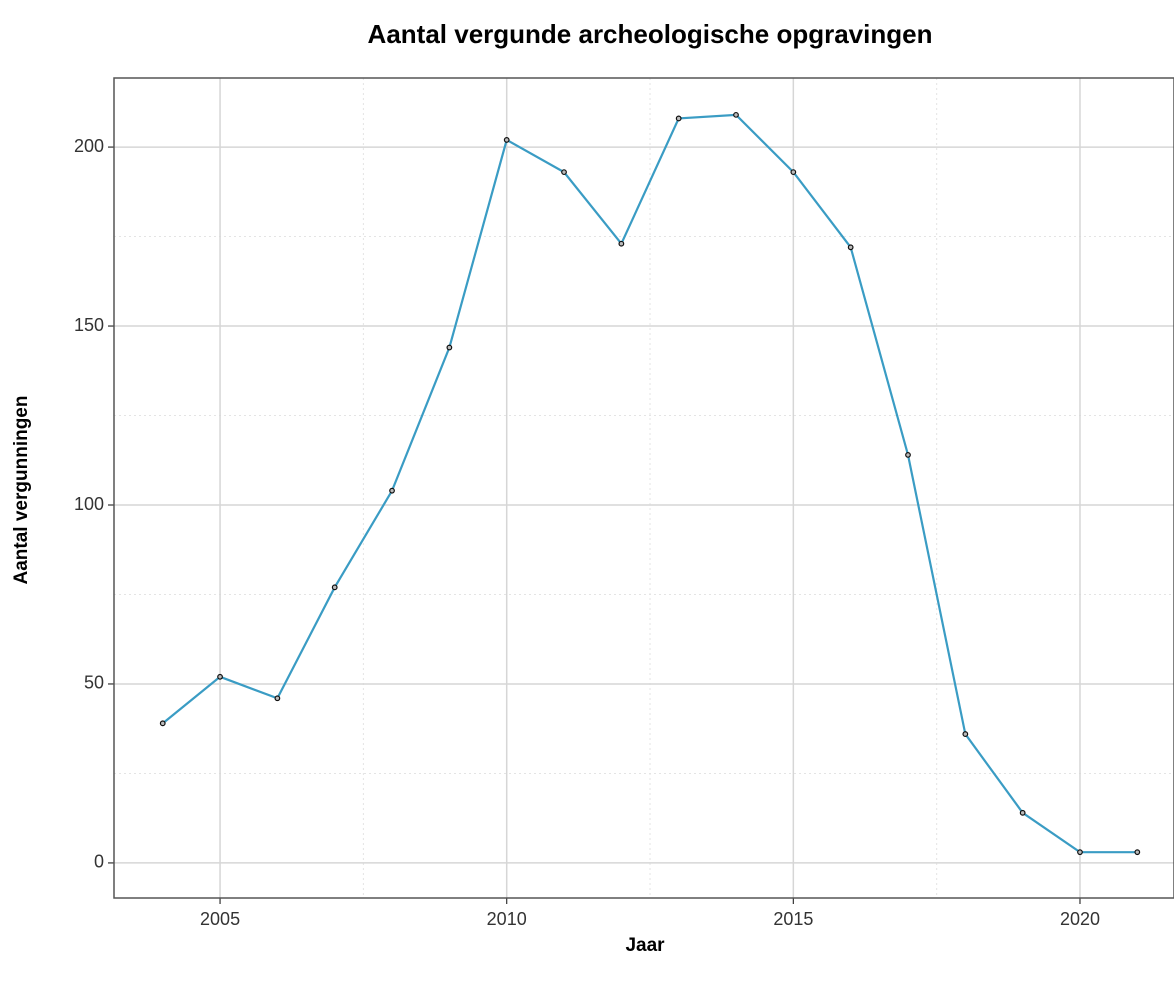 The height and width of the screenshot is (992, 1174). What do you see at coordinates (99, 862) in the screenshot?
I see `y-tick-label: 0` at bounding box center [99, 862].